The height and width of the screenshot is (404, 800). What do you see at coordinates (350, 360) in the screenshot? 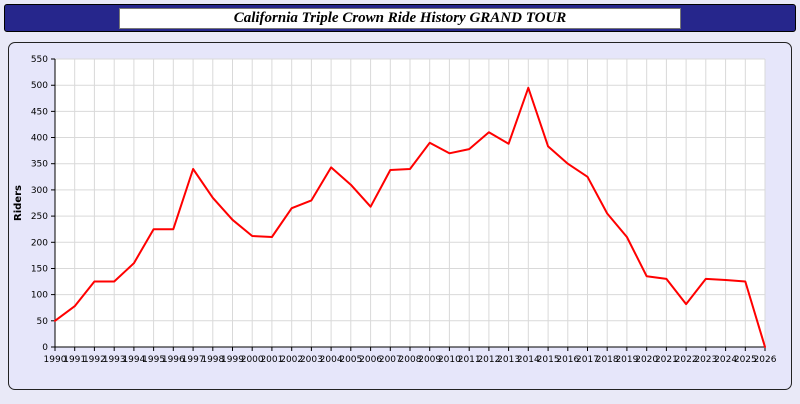
I see `x-tick-label: 2005` at bounding box center [350, 360].